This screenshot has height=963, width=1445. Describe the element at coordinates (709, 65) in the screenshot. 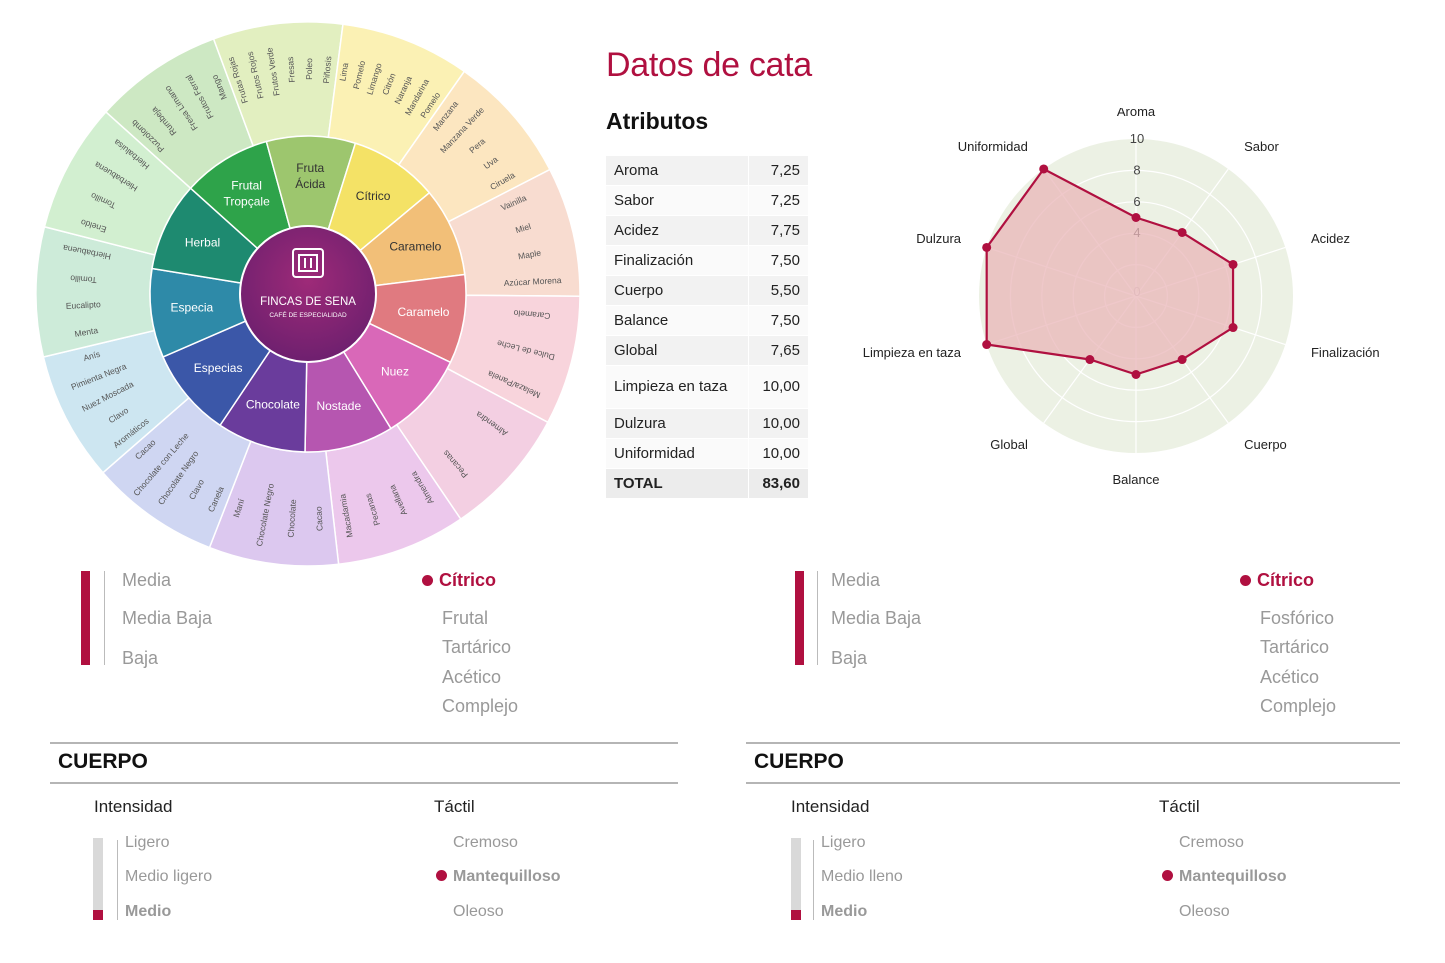

I see `page-title: Datos de cata` at that location.